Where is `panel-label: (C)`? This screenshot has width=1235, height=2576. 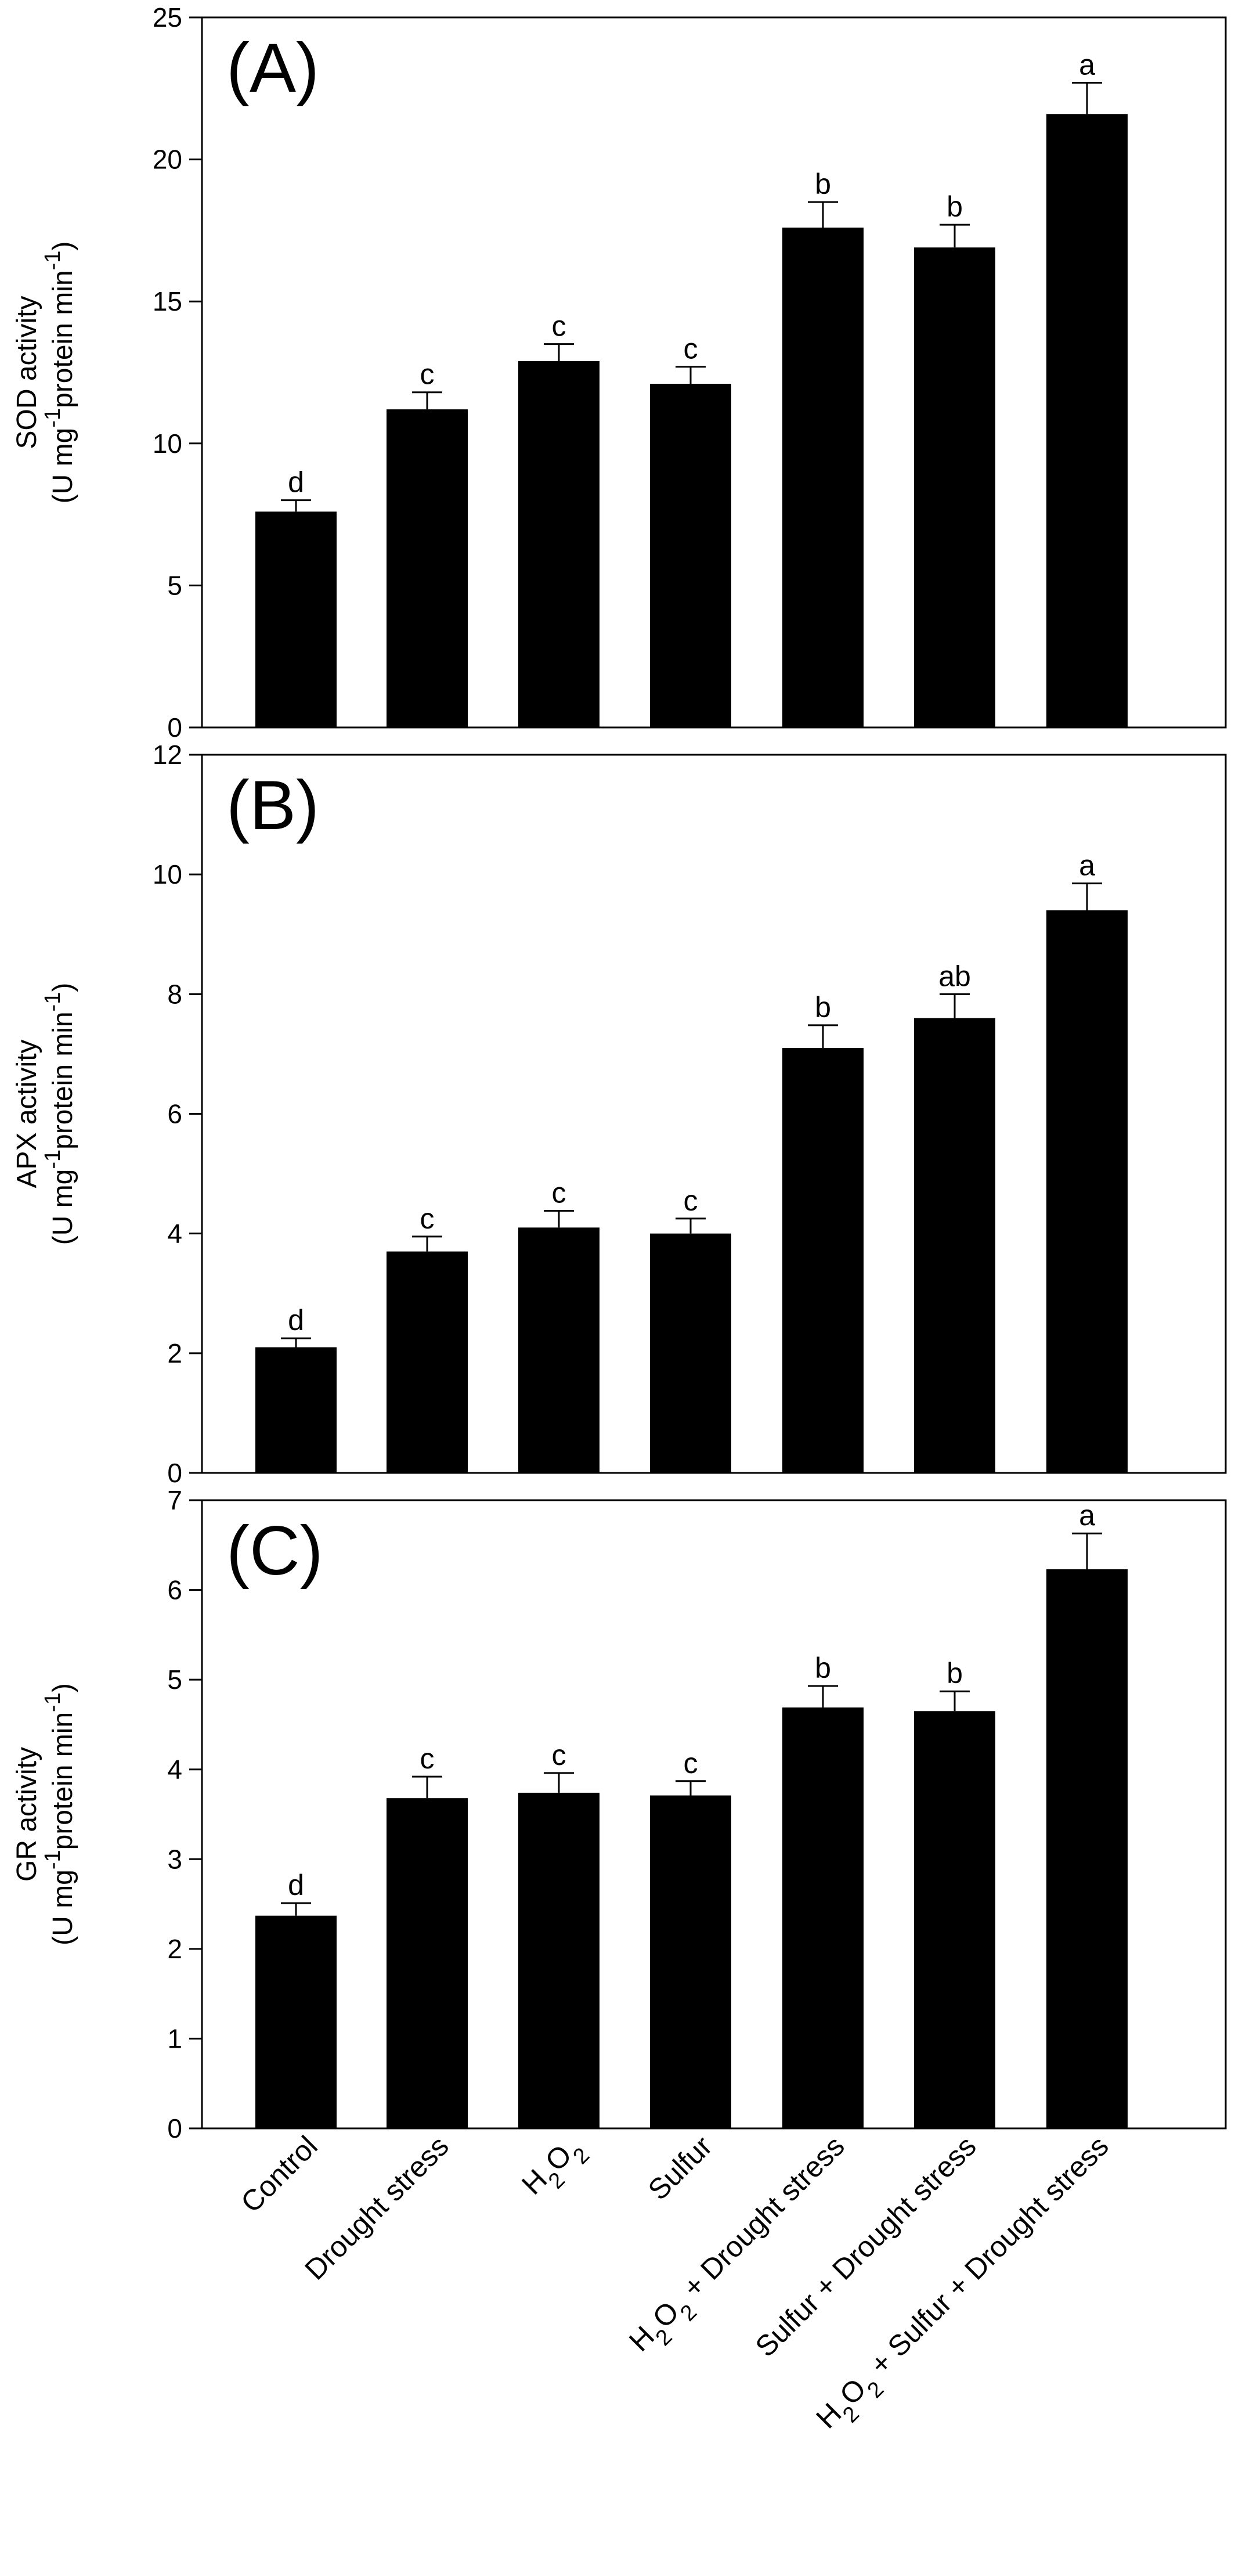
panel-label: (C) is located at coordinates (275, 1551).